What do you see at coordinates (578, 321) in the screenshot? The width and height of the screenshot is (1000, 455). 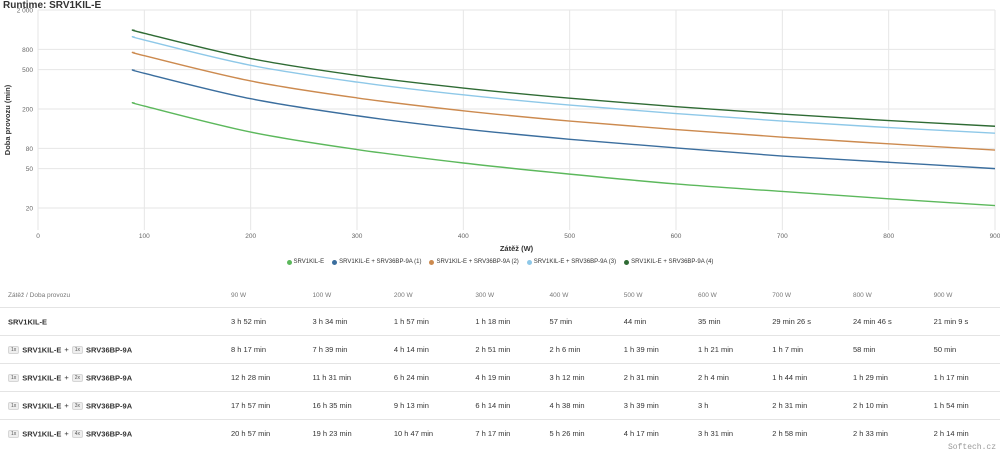 I see `runtime-cell: 57 min` at bounding box center [578, 321].